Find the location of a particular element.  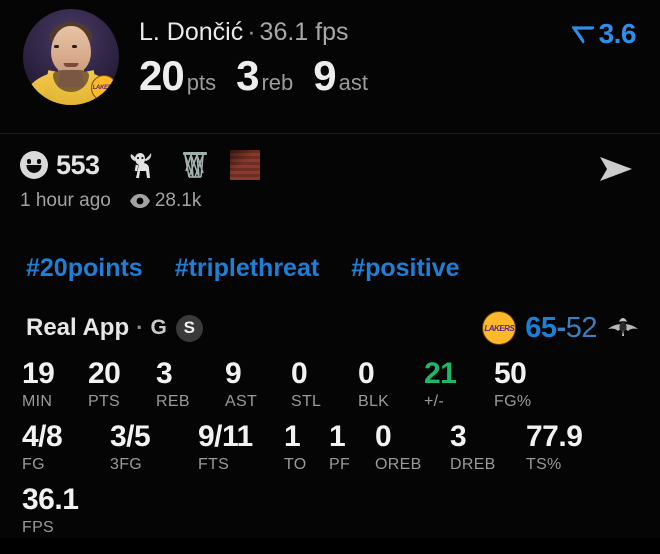

smiley-face-icon is located at coordinates (34, 165).